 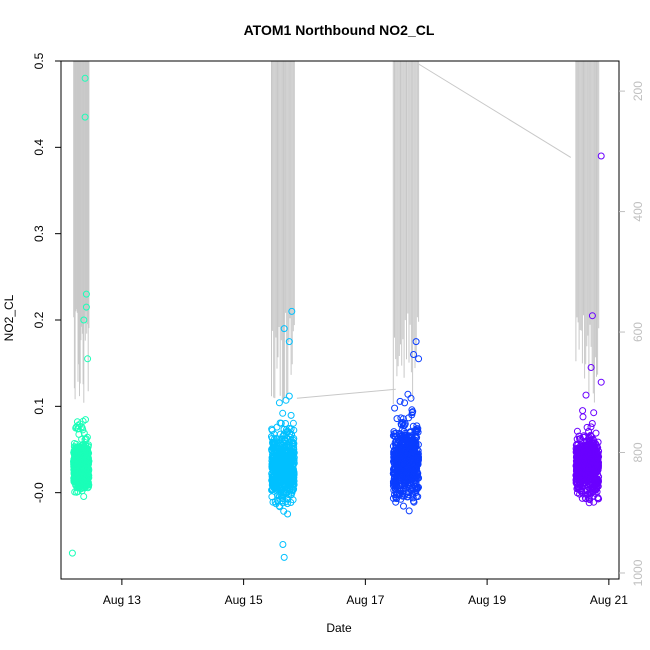 I want to click on x-tick-label: Aug 15, so click(x=244, y=600).